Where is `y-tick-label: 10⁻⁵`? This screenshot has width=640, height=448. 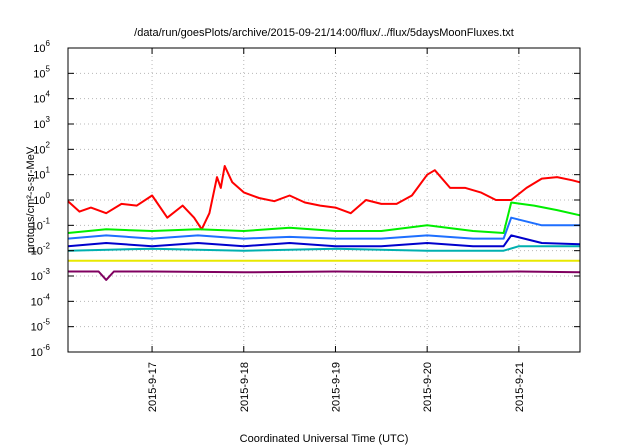
y-tick-label: 10⁻⁵ is located at coordinates (41, 326).